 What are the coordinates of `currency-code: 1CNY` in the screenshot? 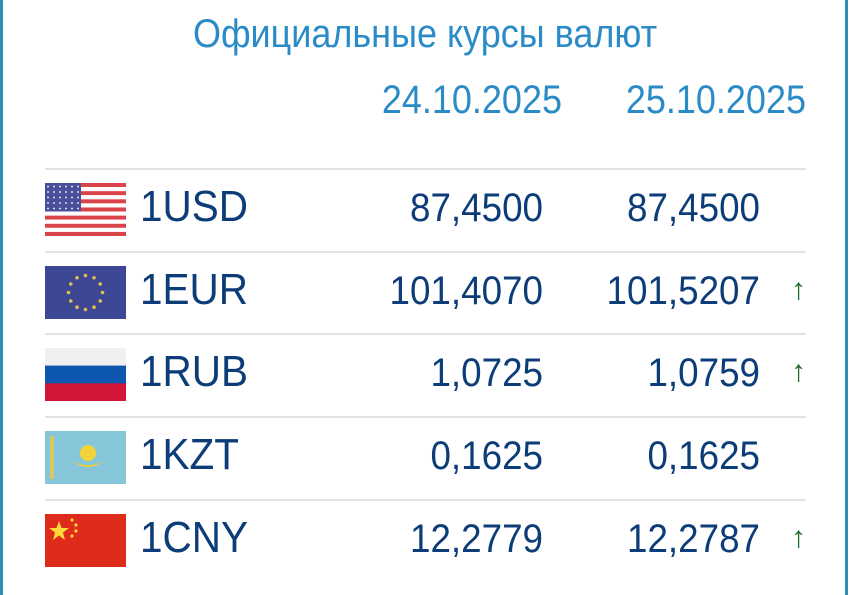 It's located at (194, 537).